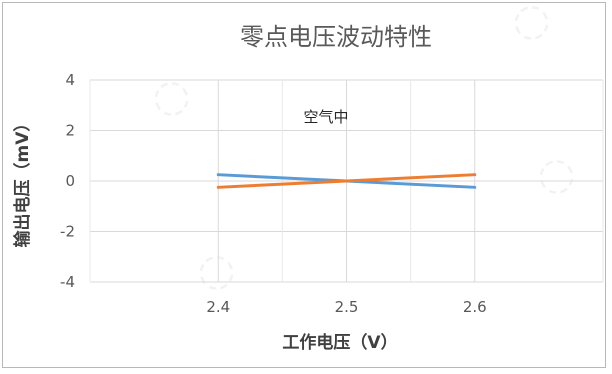  I want to click on series-layer, so click(346, 181).